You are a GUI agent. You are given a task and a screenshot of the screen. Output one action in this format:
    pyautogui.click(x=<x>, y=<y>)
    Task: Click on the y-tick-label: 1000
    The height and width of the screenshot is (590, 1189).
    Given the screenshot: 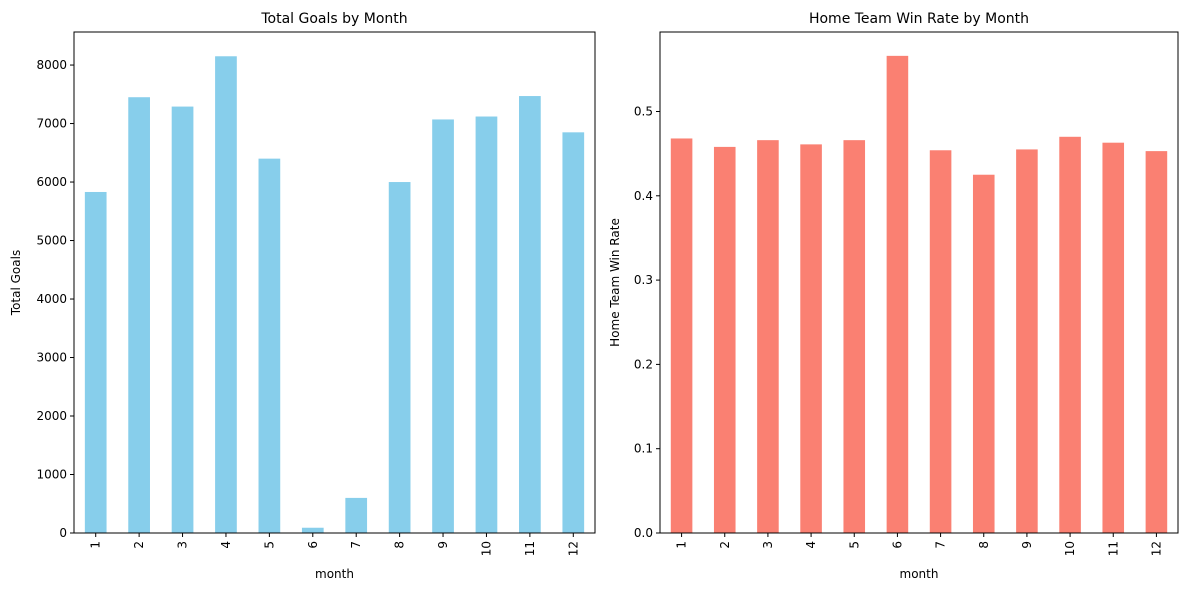 What is the action you would take?
    pyautogui.click(x=51, y=475)
    